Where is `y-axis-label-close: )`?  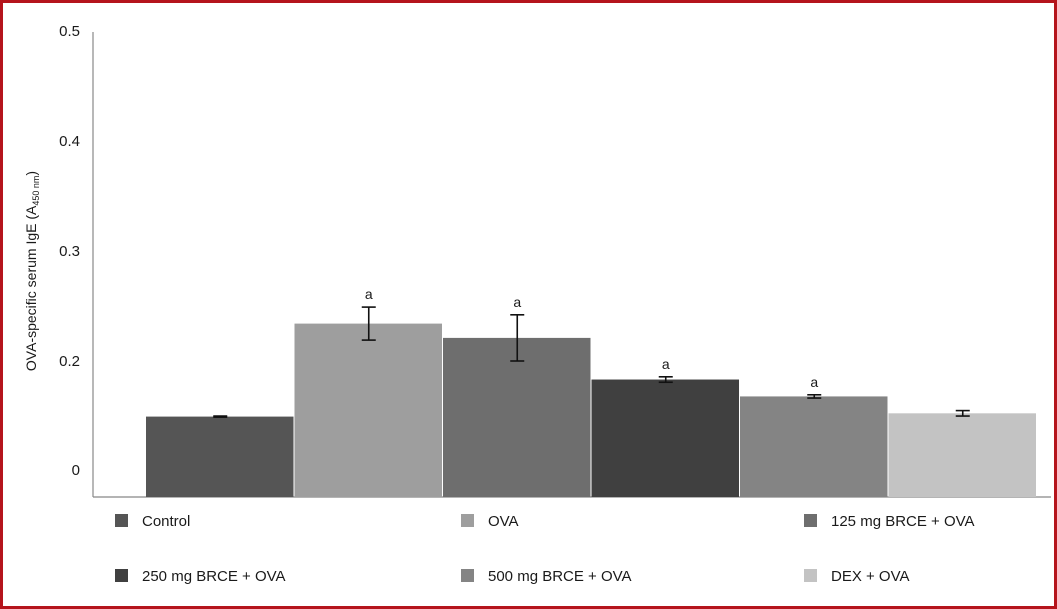 y-axis-label-close: ) is located at coordinates (31, 173).